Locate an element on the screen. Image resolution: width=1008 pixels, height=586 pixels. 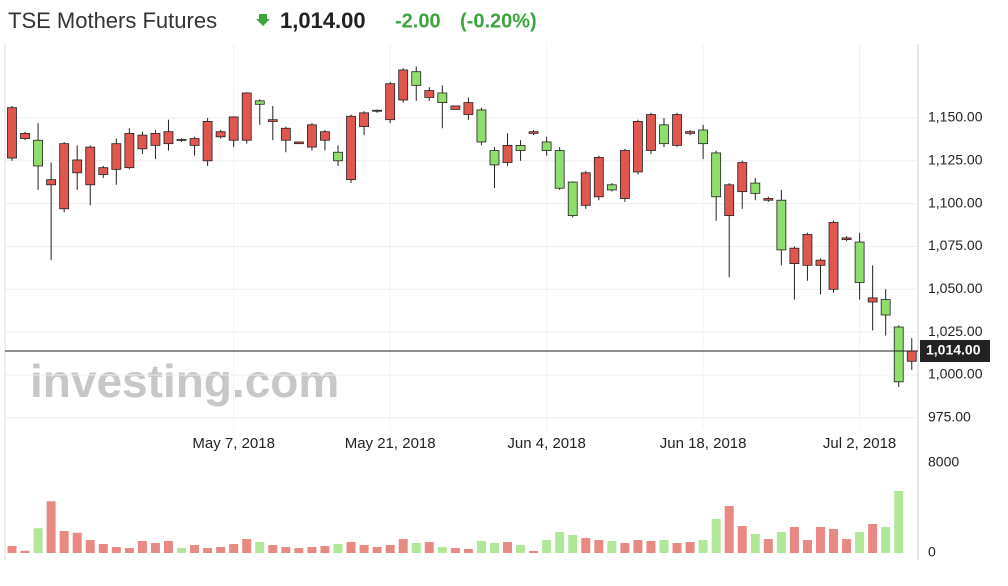
change-pct: (-0.20%) is located at coordinates (498, 21).